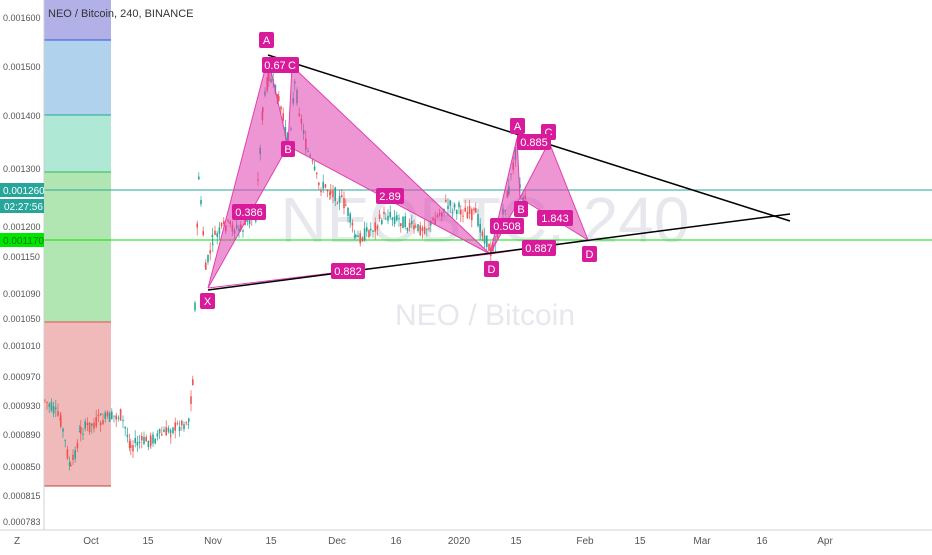 This screenshot has height=555, width=932. What do you see at coordinates (534, 142) in the screenshot?
I see `label-0885: 0.885` at bounding box center [534, 142].